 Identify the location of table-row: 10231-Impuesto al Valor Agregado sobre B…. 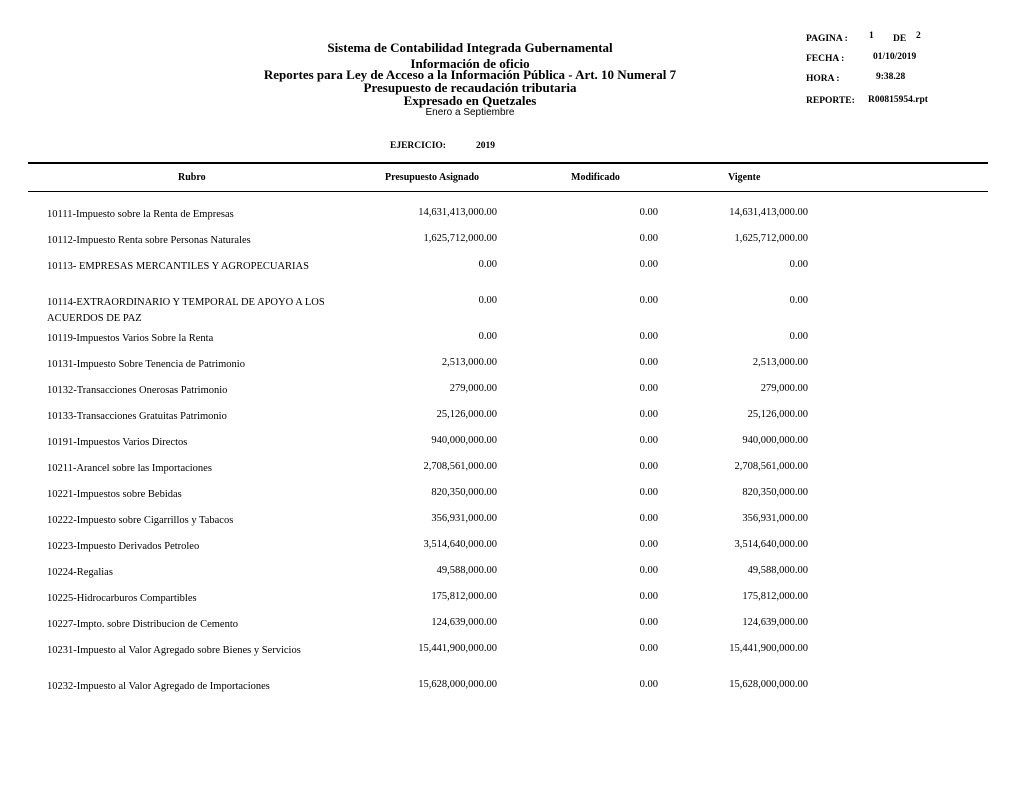
(512, 659).